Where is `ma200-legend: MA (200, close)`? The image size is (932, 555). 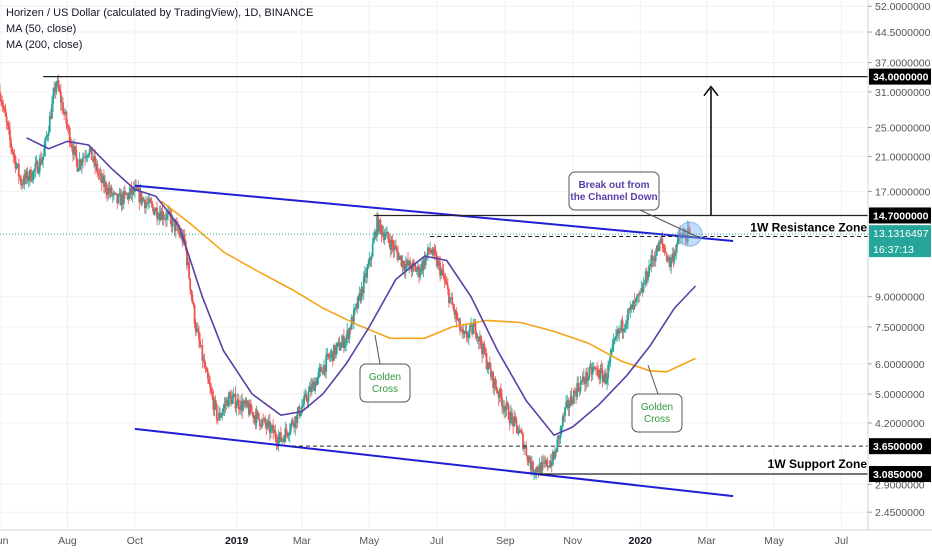
ma200-legend: MA (200, close) is located at coordinates (44, 45).